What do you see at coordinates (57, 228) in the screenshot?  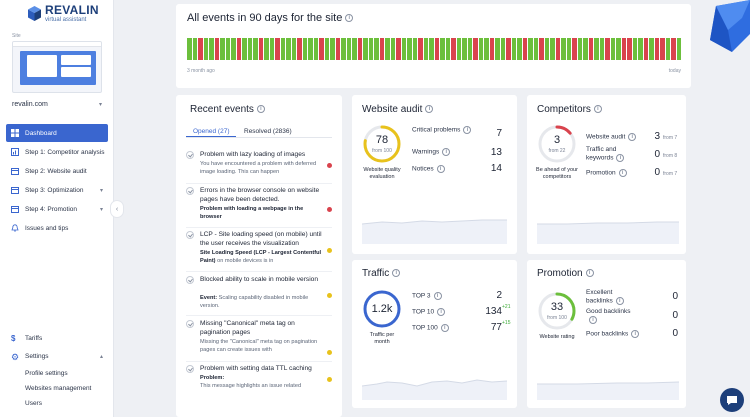 I see `nav-issues-tips: Issues and tips` at bounding box center [57, 228].